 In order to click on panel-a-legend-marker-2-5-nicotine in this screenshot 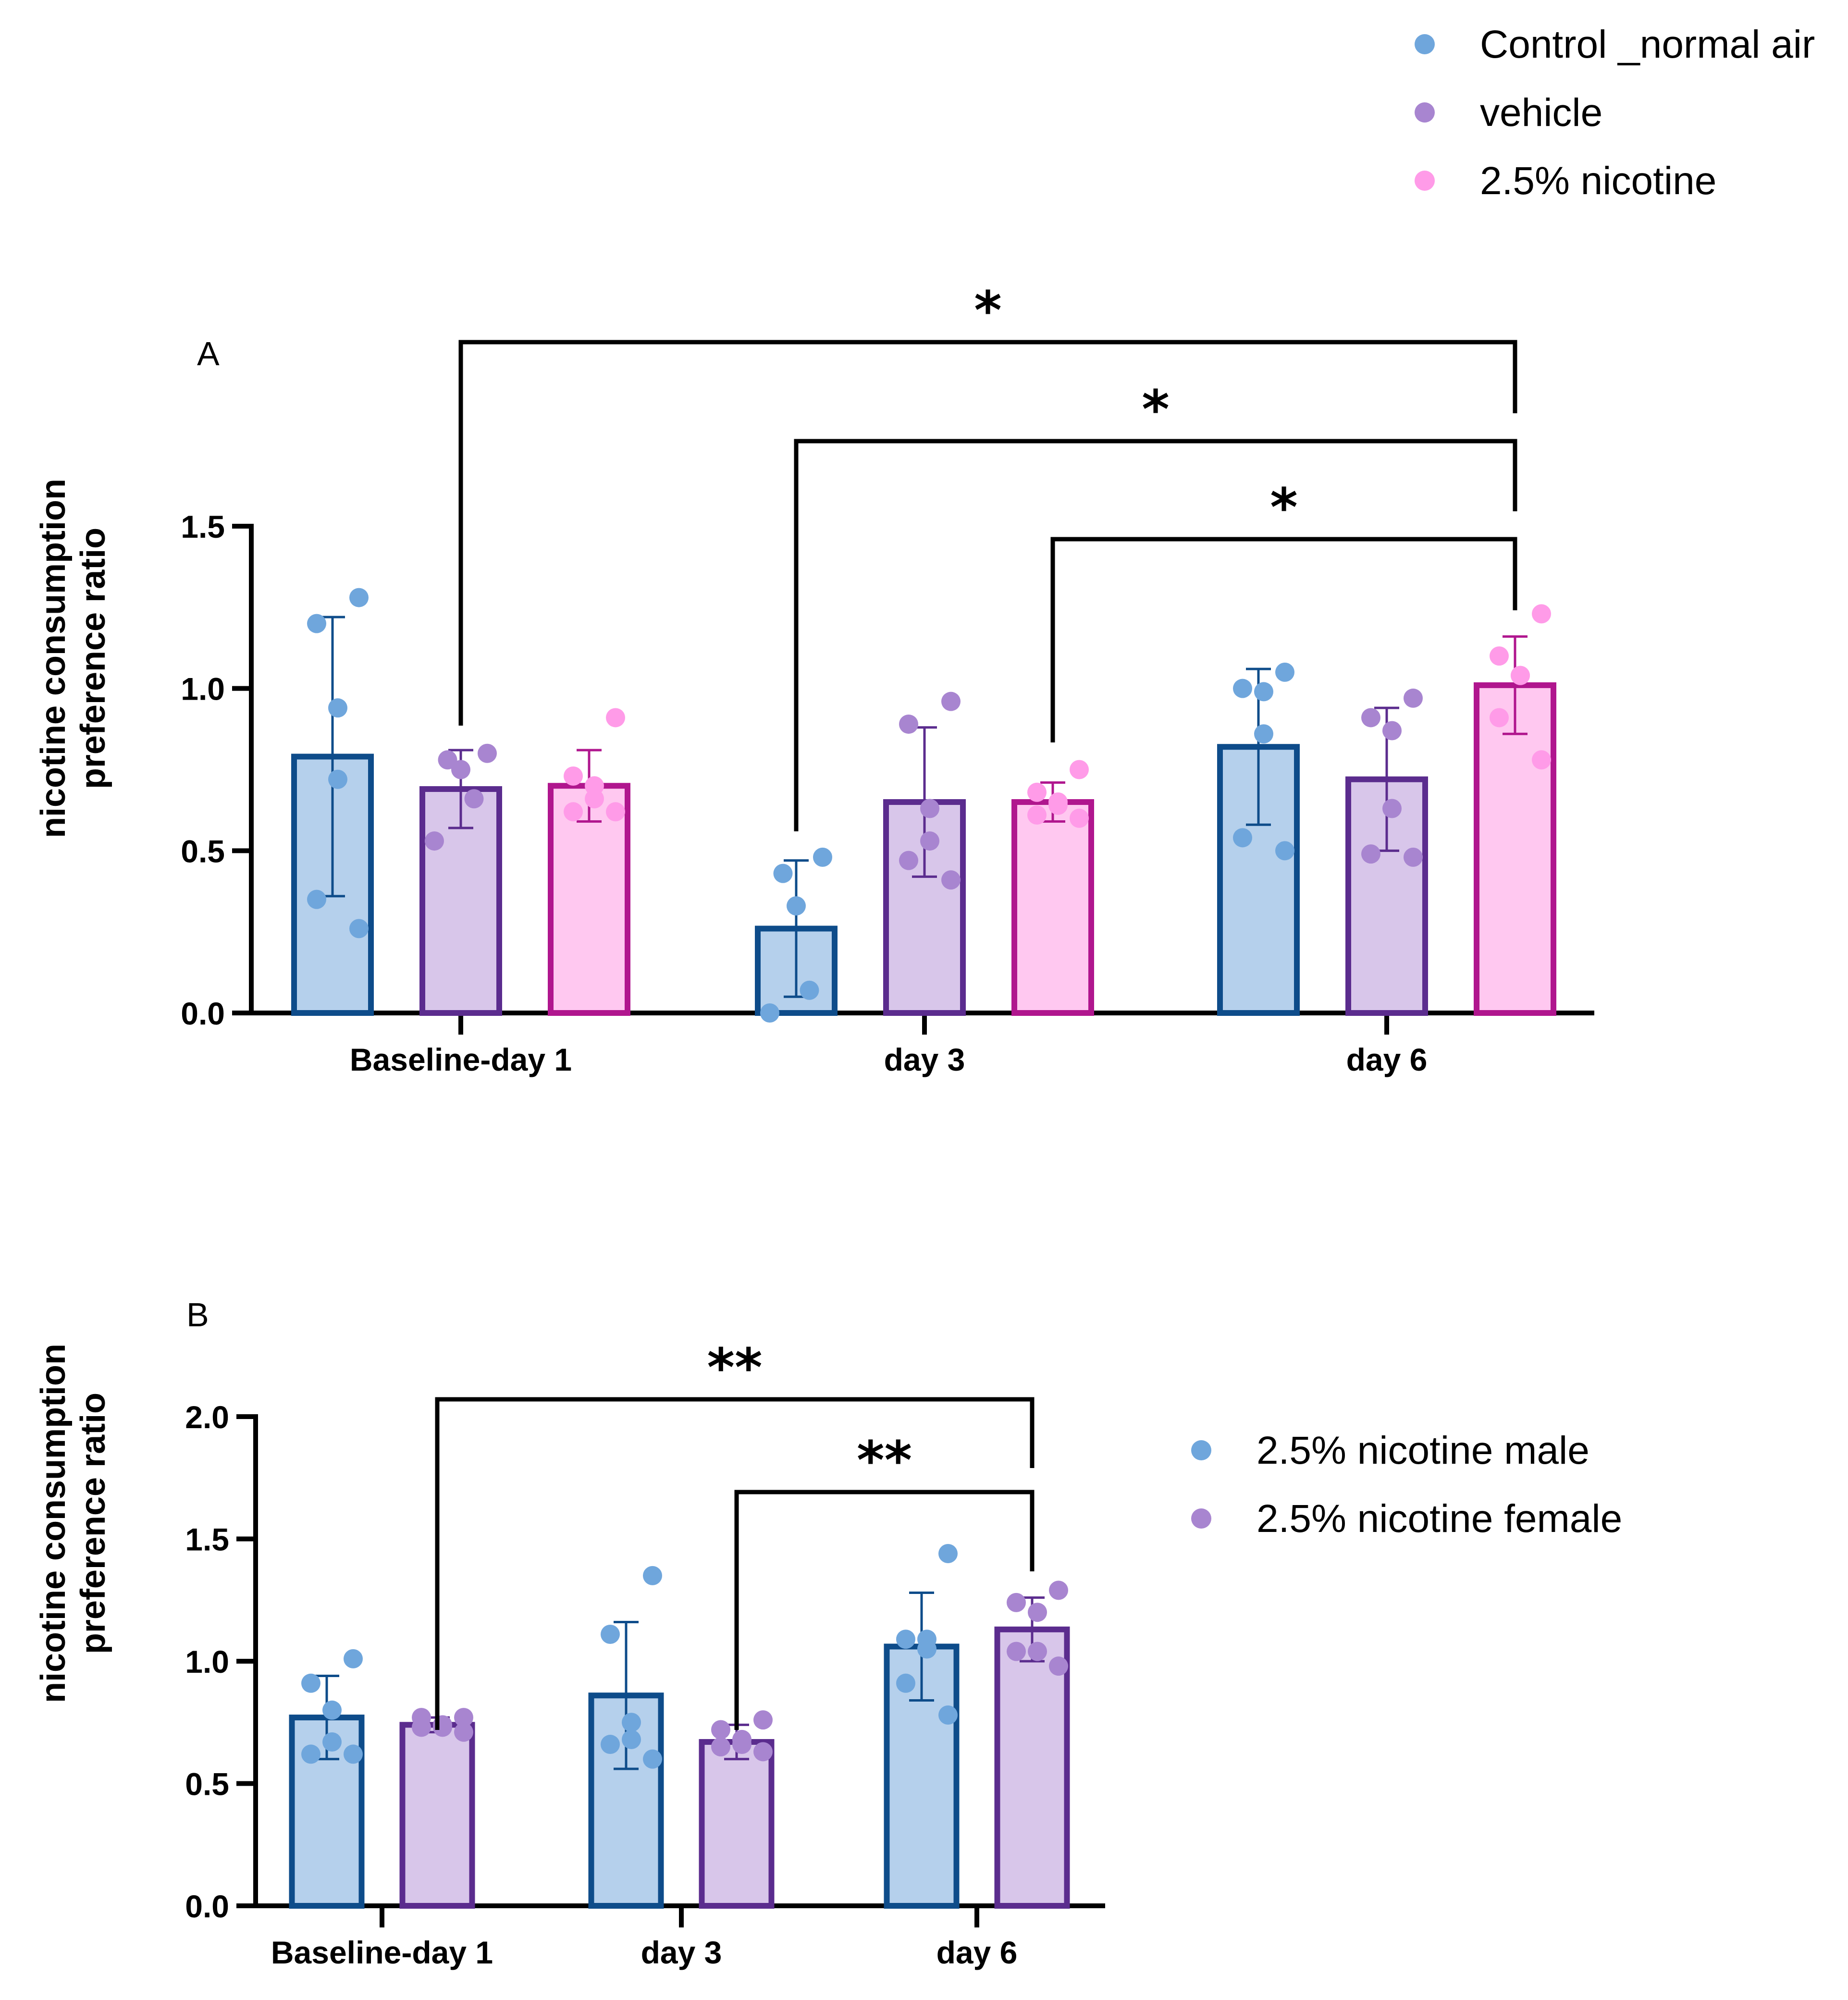, I will do `click(1425, 181)`.